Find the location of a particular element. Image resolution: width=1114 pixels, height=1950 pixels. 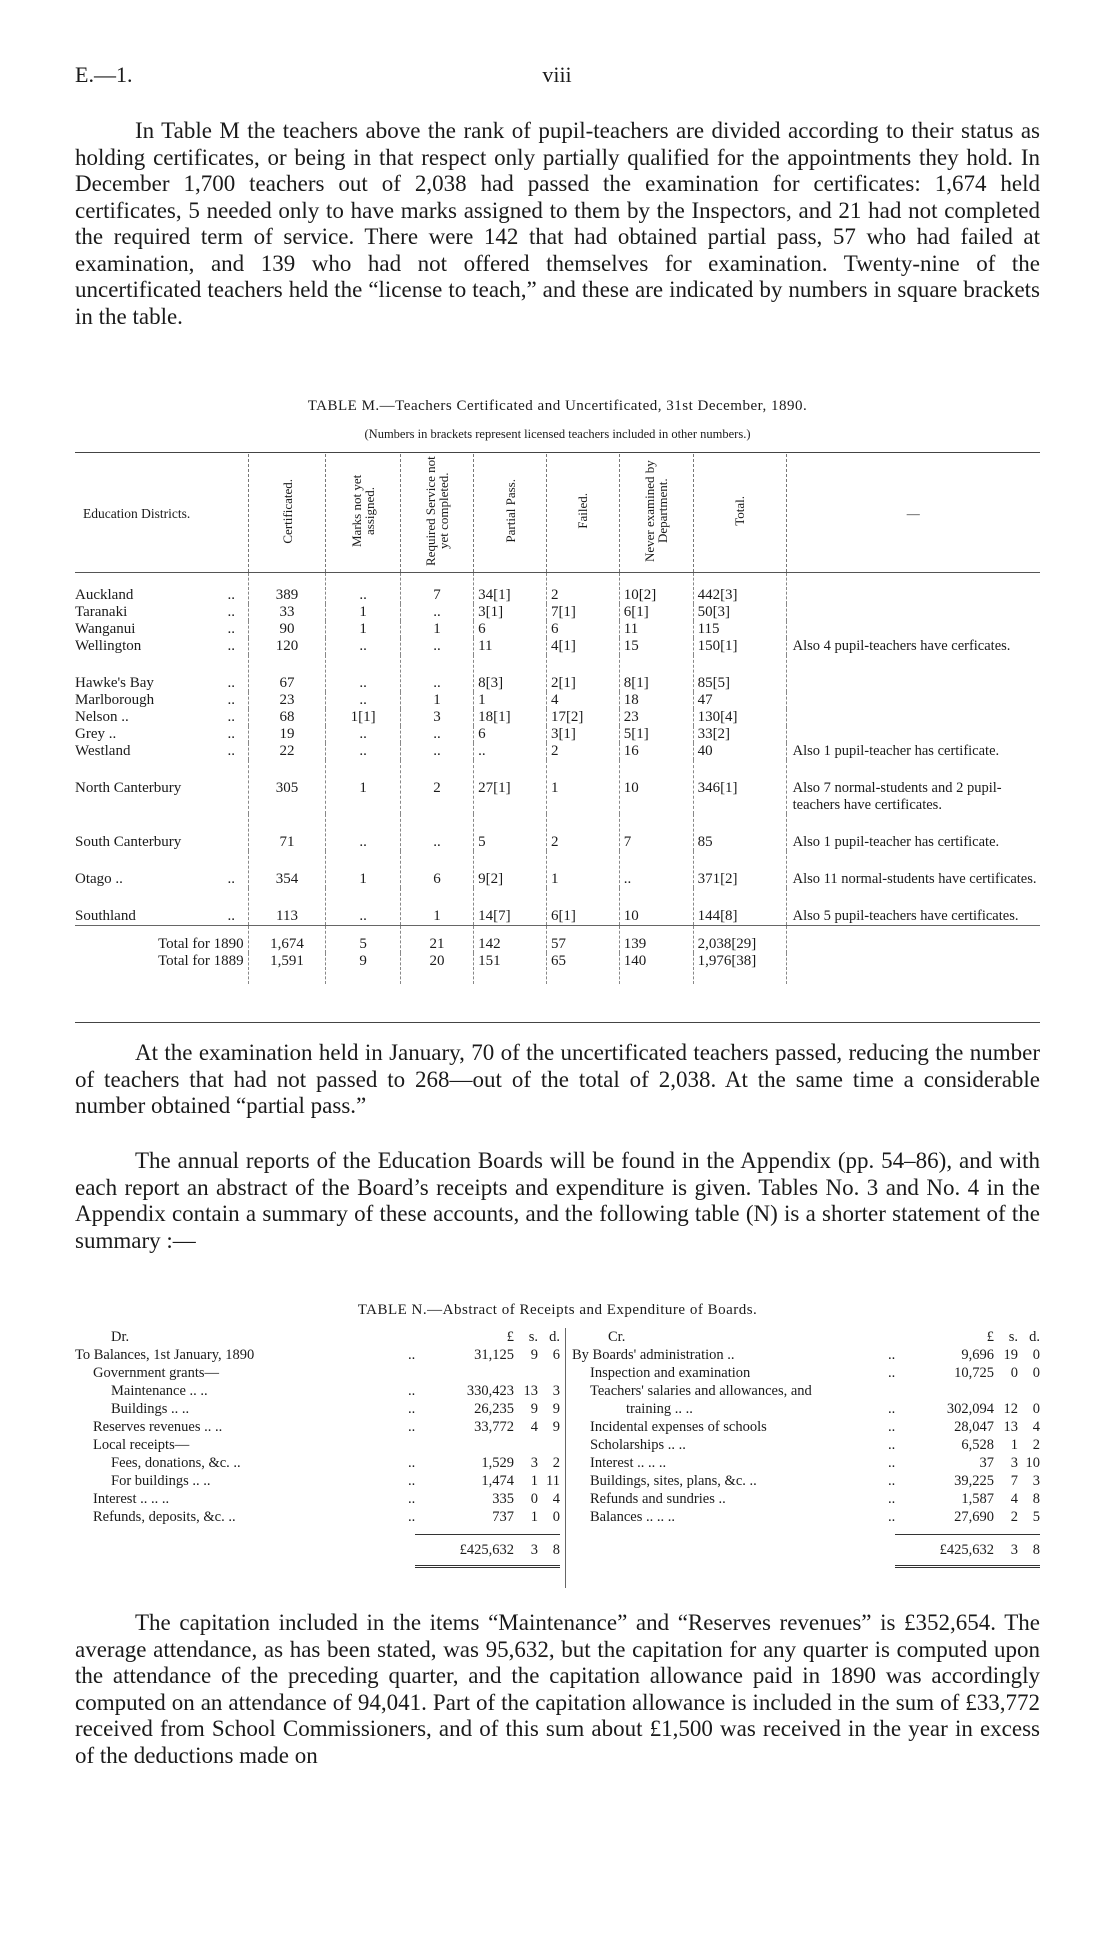

pence: 6 is located at coordinates (556, 1355).